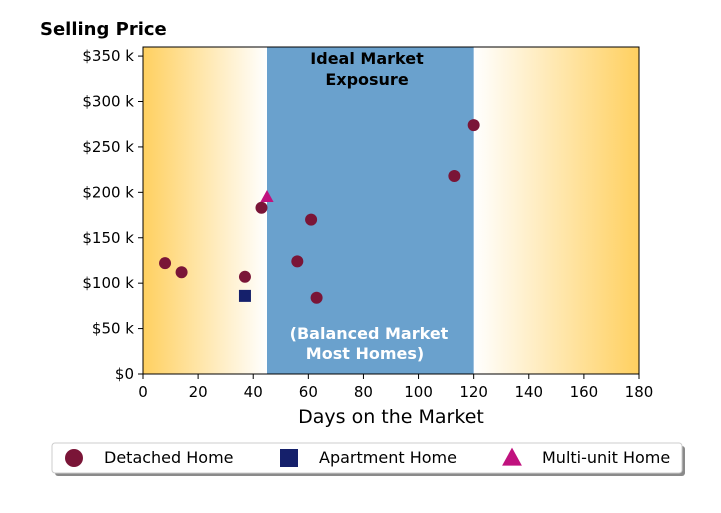  Describe the element at coordinates (388, 457) in the screenshot. I see `apartment-home-legend-label: Apartment Home` at that location.